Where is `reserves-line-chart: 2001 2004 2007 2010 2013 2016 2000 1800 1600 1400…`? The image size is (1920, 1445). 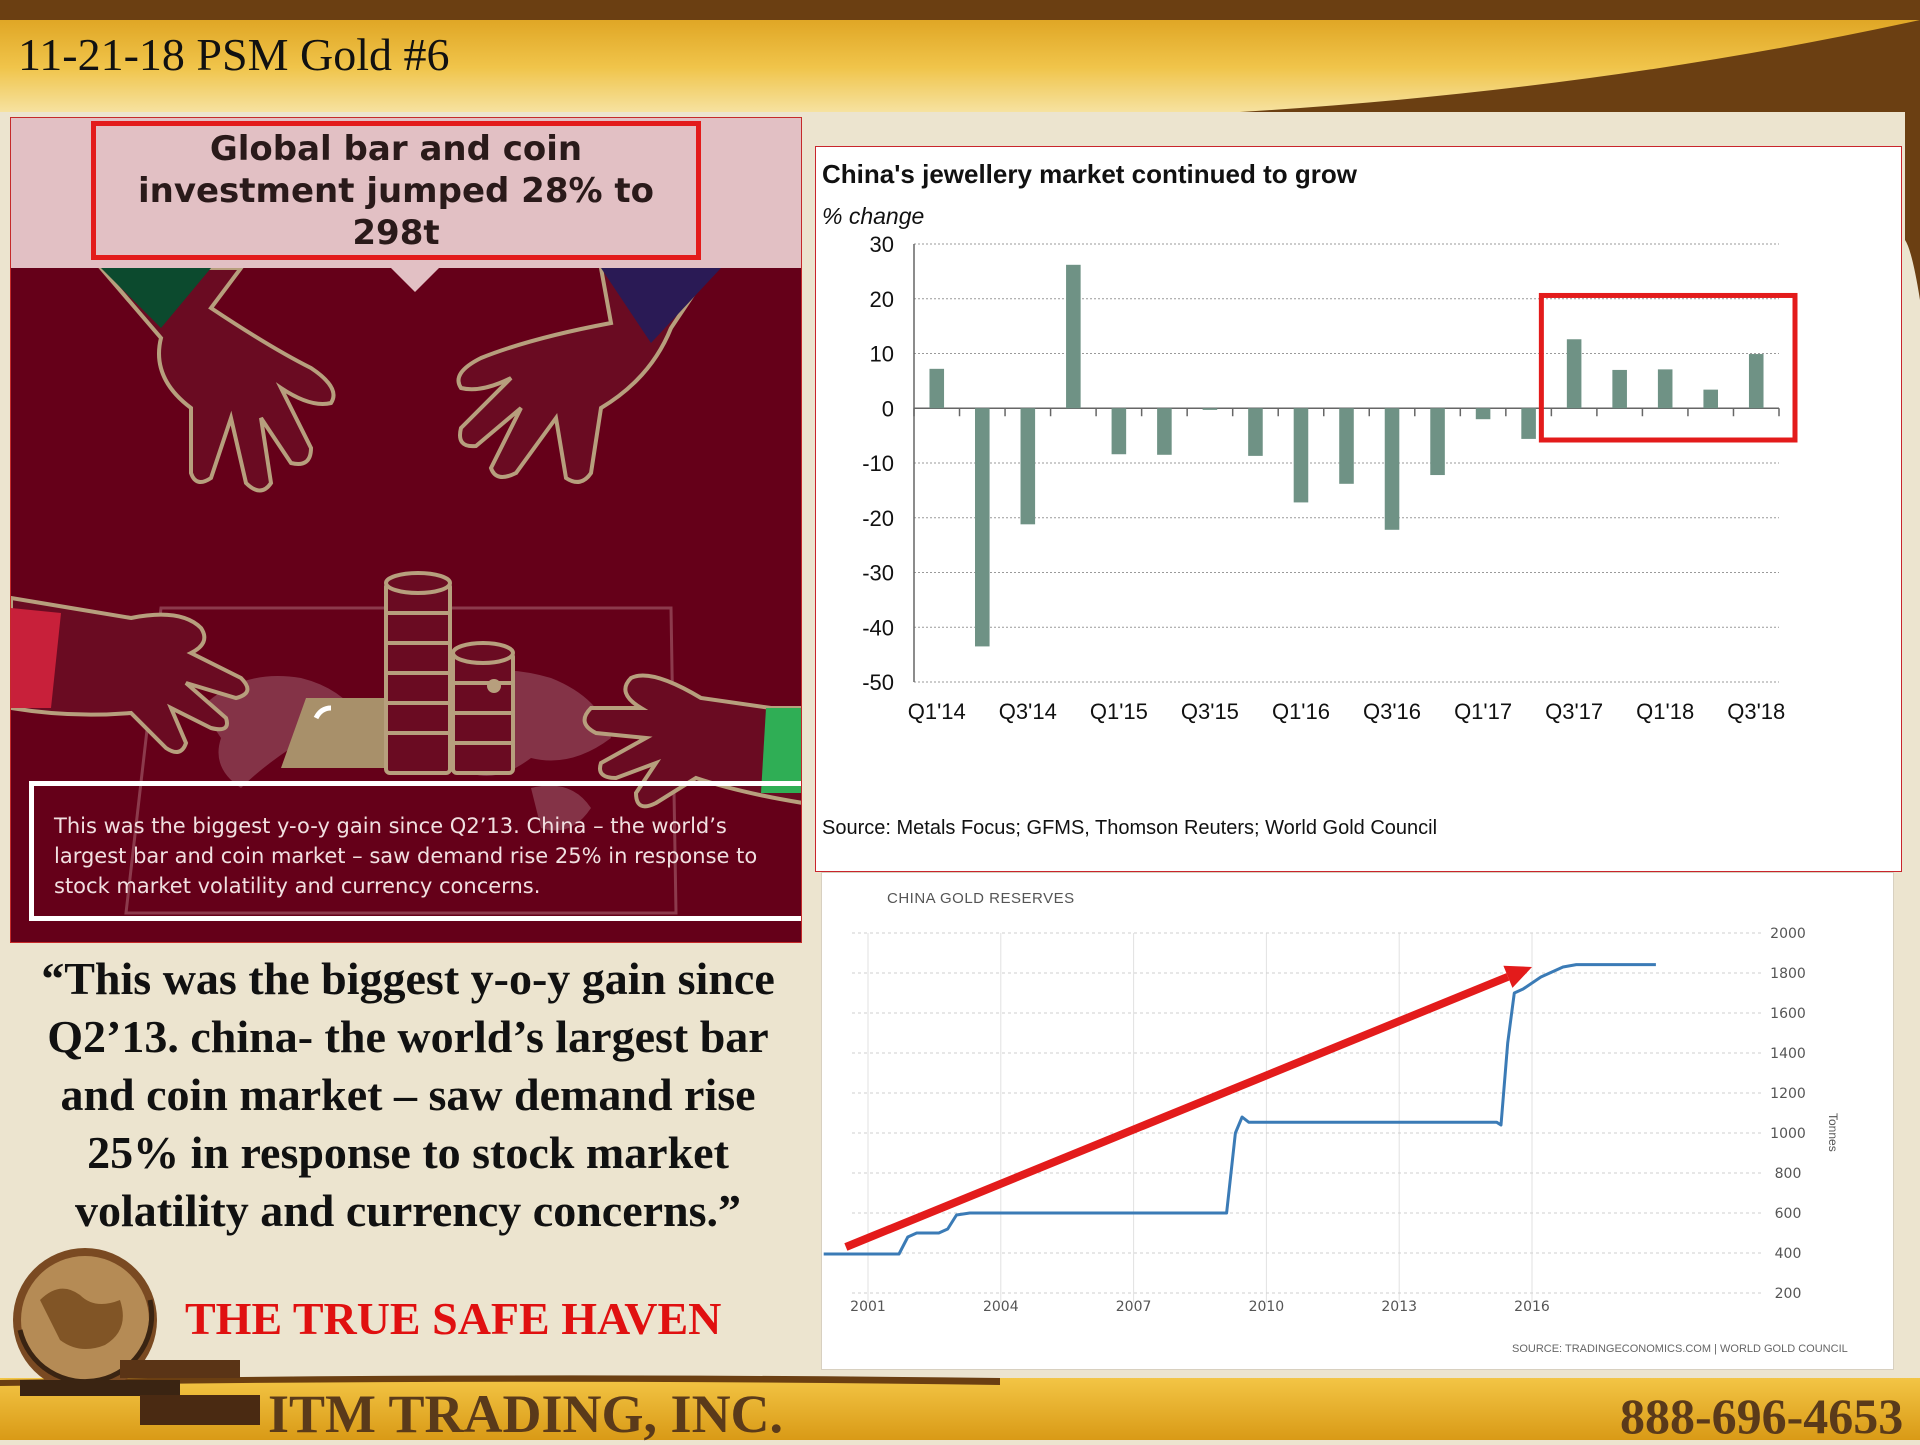 reserves-line-chart: 2001 2004 2007 2010 2013 2016 2000 1800 1600 1400… is located at coordinates (1314, 1120).